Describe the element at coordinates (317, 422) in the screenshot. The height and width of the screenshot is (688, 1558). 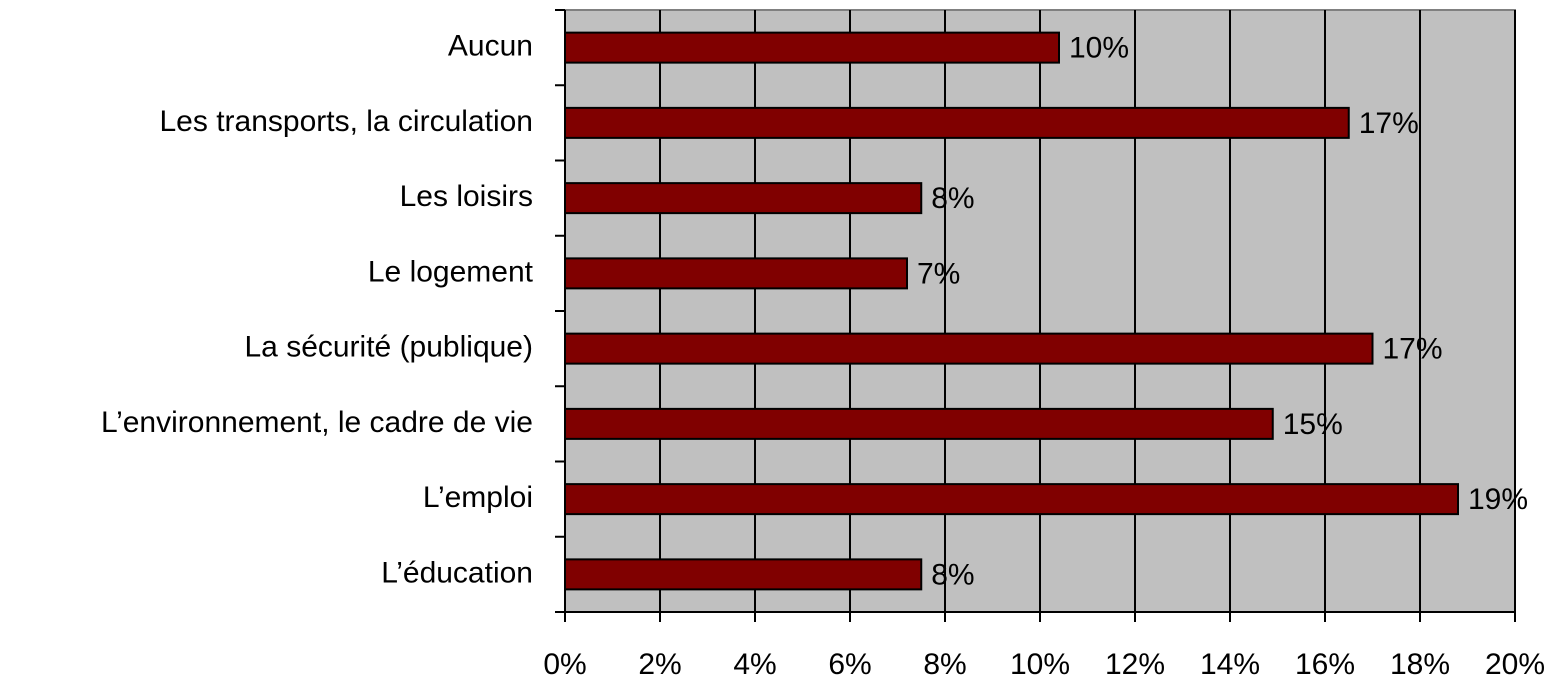
I see `category-label: L’environnement, le cadre de vie` at that location.